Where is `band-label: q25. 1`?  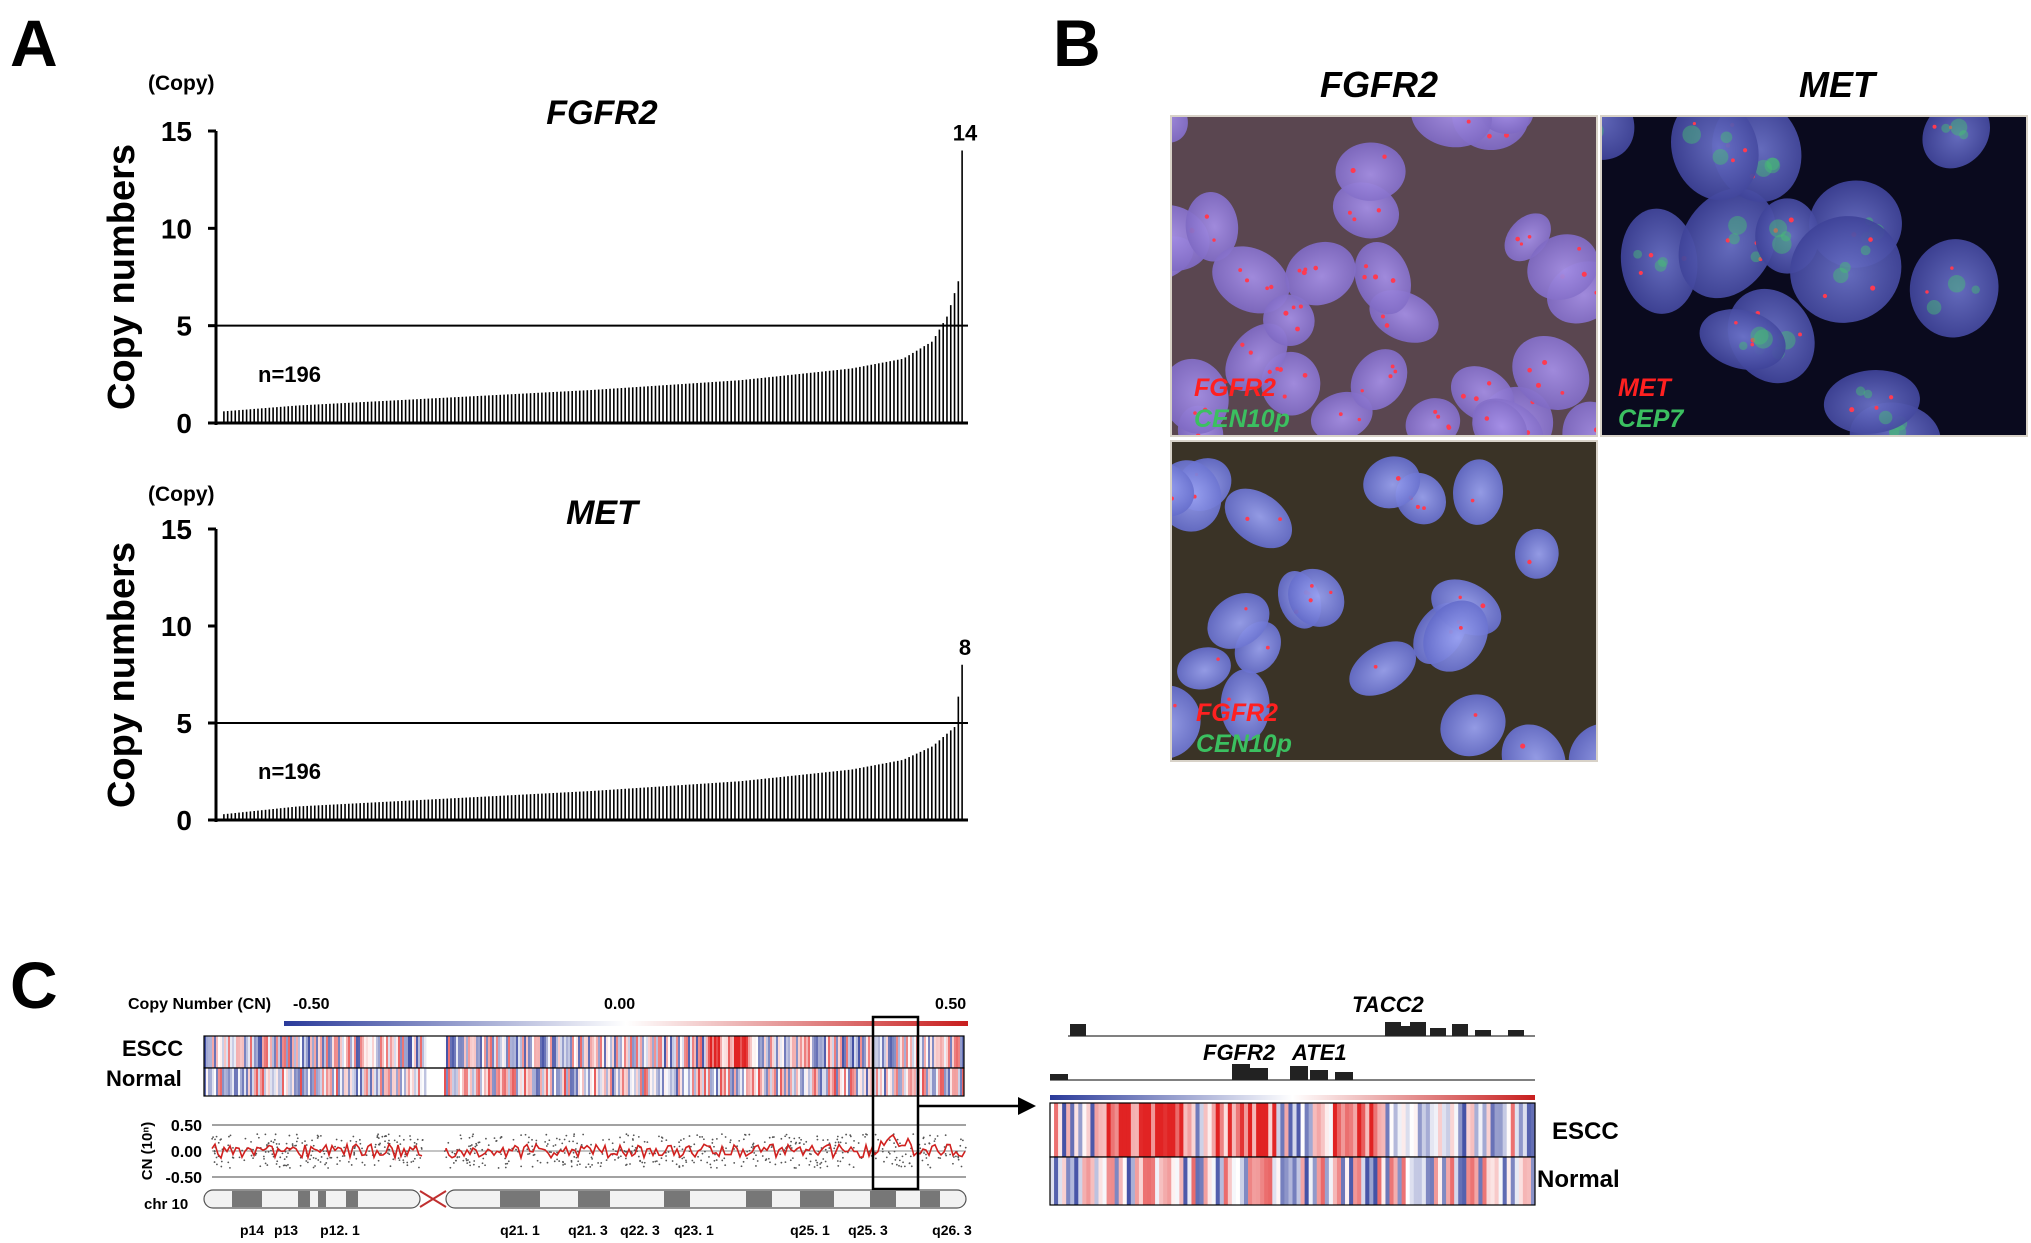 band-label: q25. 1 is located at coordinates (810, 1230).